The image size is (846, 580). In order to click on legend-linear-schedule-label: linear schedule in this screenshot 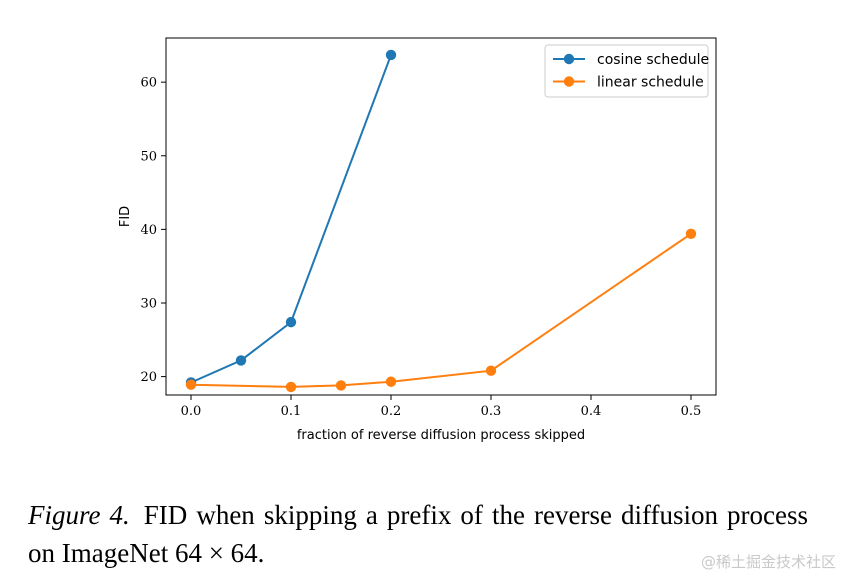, I will do `click(650, 83)`.